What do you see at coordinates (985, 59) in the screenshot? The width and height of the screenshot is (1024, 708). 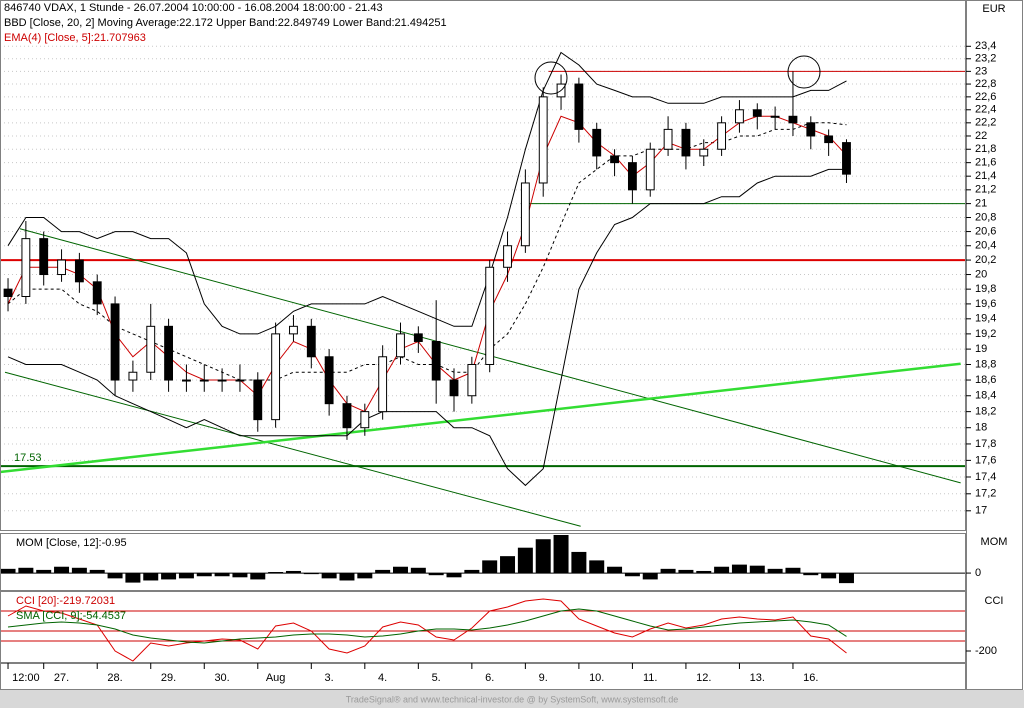 I see `y-tick-label: 23,2` at bounding box center [985, 59].